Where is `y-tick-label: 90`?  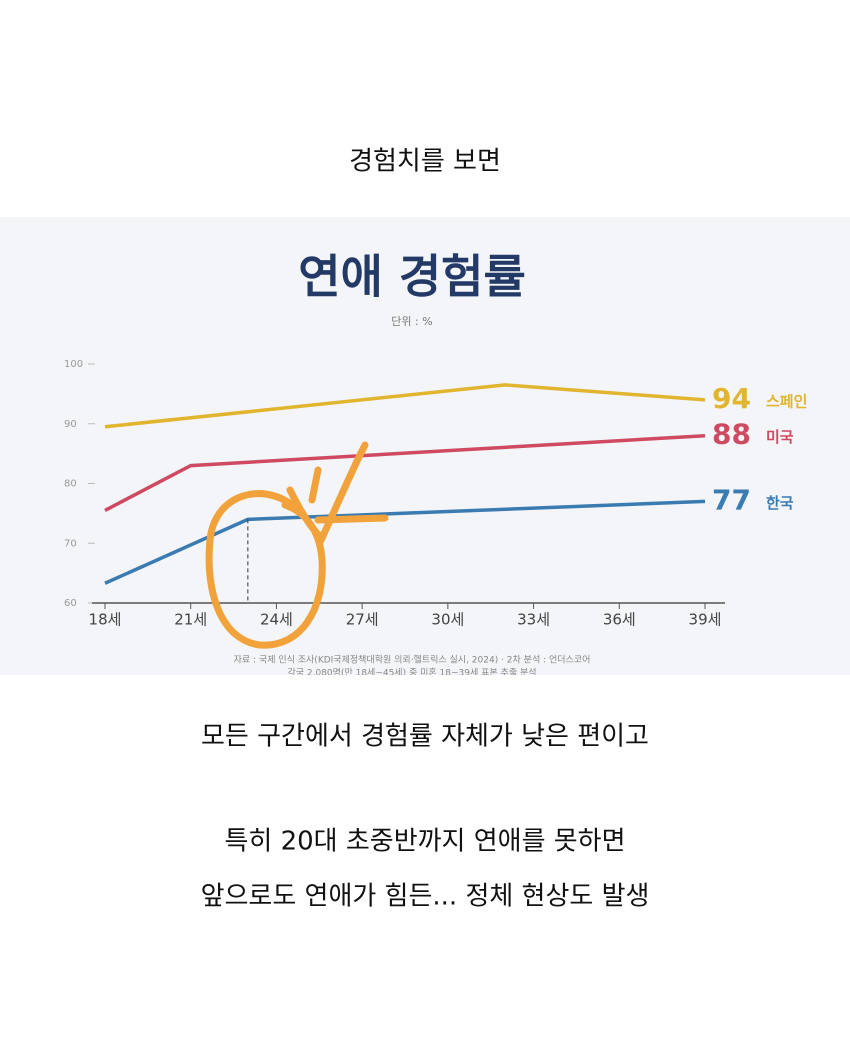 y-tick-label: 90 is located at coordinates (70, 424).